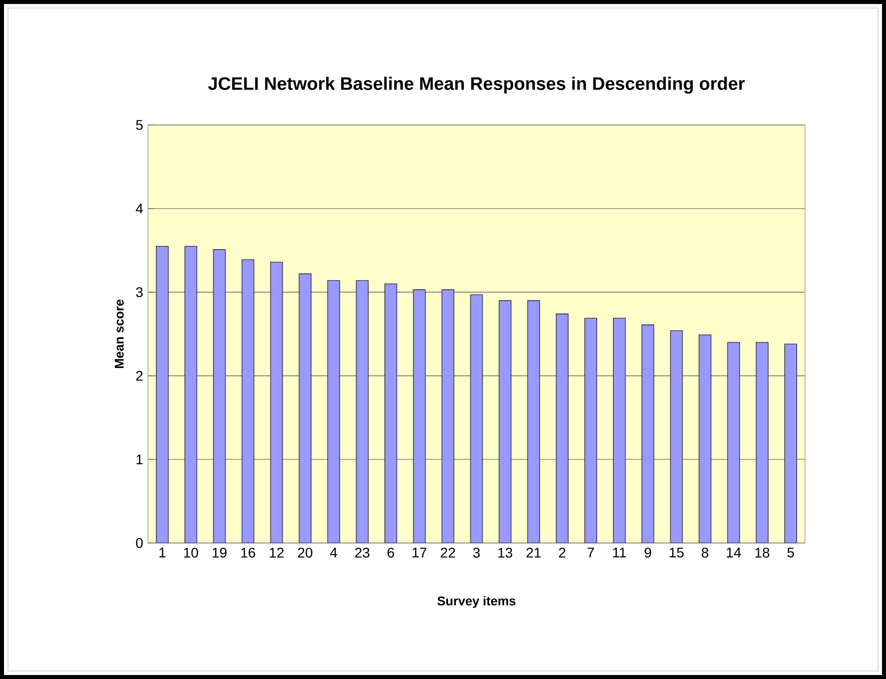 The width and height of the screenshot is (886, 679). Describe the element at coordinates (505, 553) in the screenshot. I see `x-tick-label: 13` at that location.